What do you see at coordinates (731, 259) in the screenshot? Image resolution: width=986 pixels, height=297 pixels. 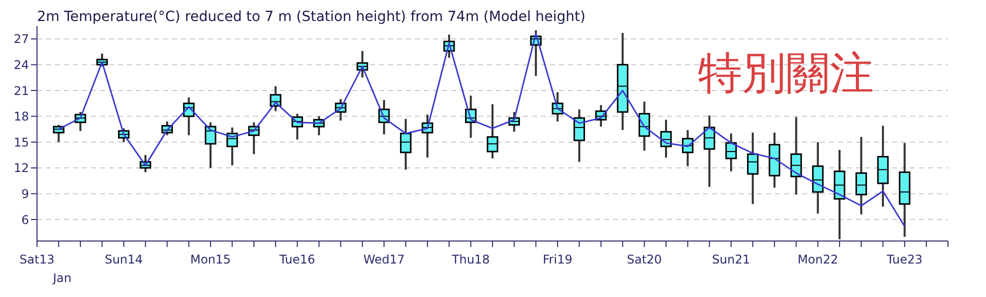 I see `x-tick-label: Sun21` at bounding box center [731, 259].